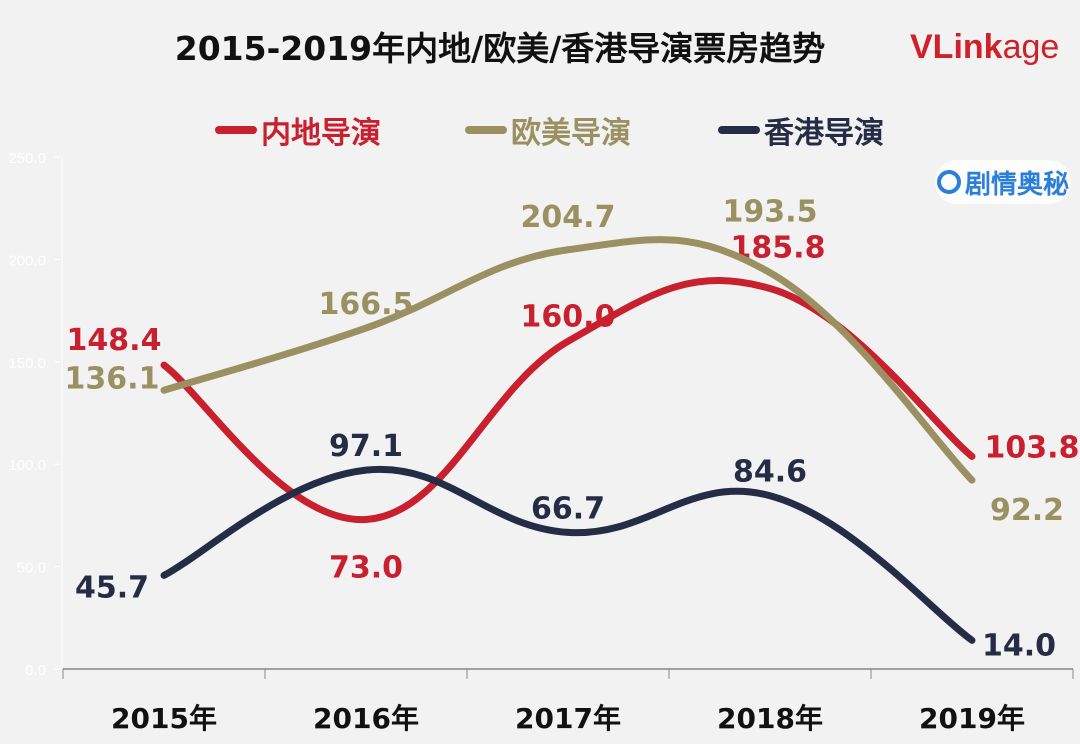 The width and height of the screenshot is (1080, 744). What do you see at coordinates (366, 446) in the screenshot?
I see `data-label: 97.1` at bounding box center [366, 446].